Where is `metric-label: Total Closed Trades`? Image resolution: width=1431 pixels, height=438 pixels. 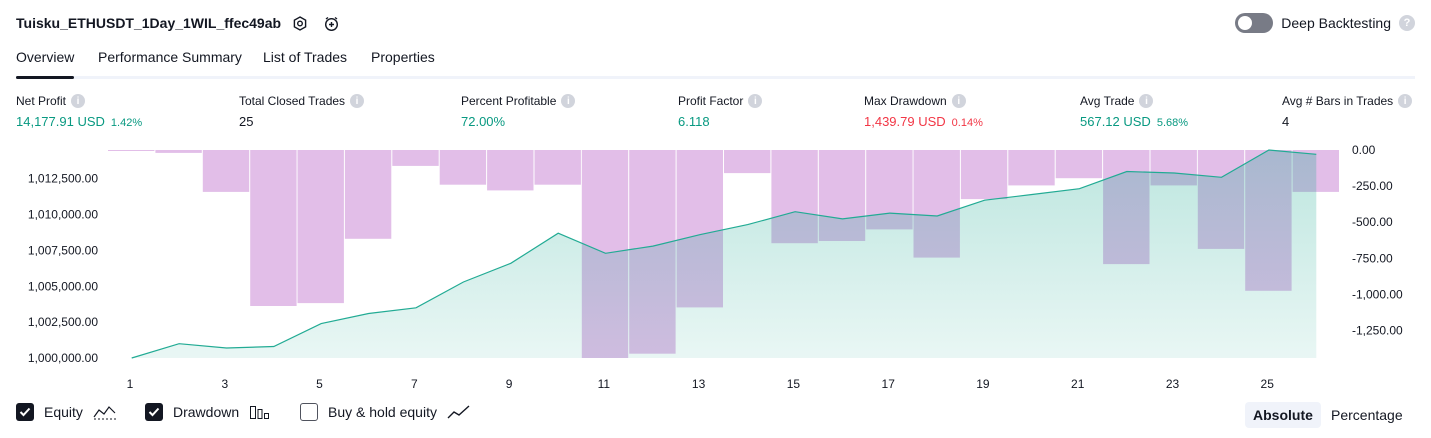
metric-label: Total Closed Trades is located at coordinates (292, 101).